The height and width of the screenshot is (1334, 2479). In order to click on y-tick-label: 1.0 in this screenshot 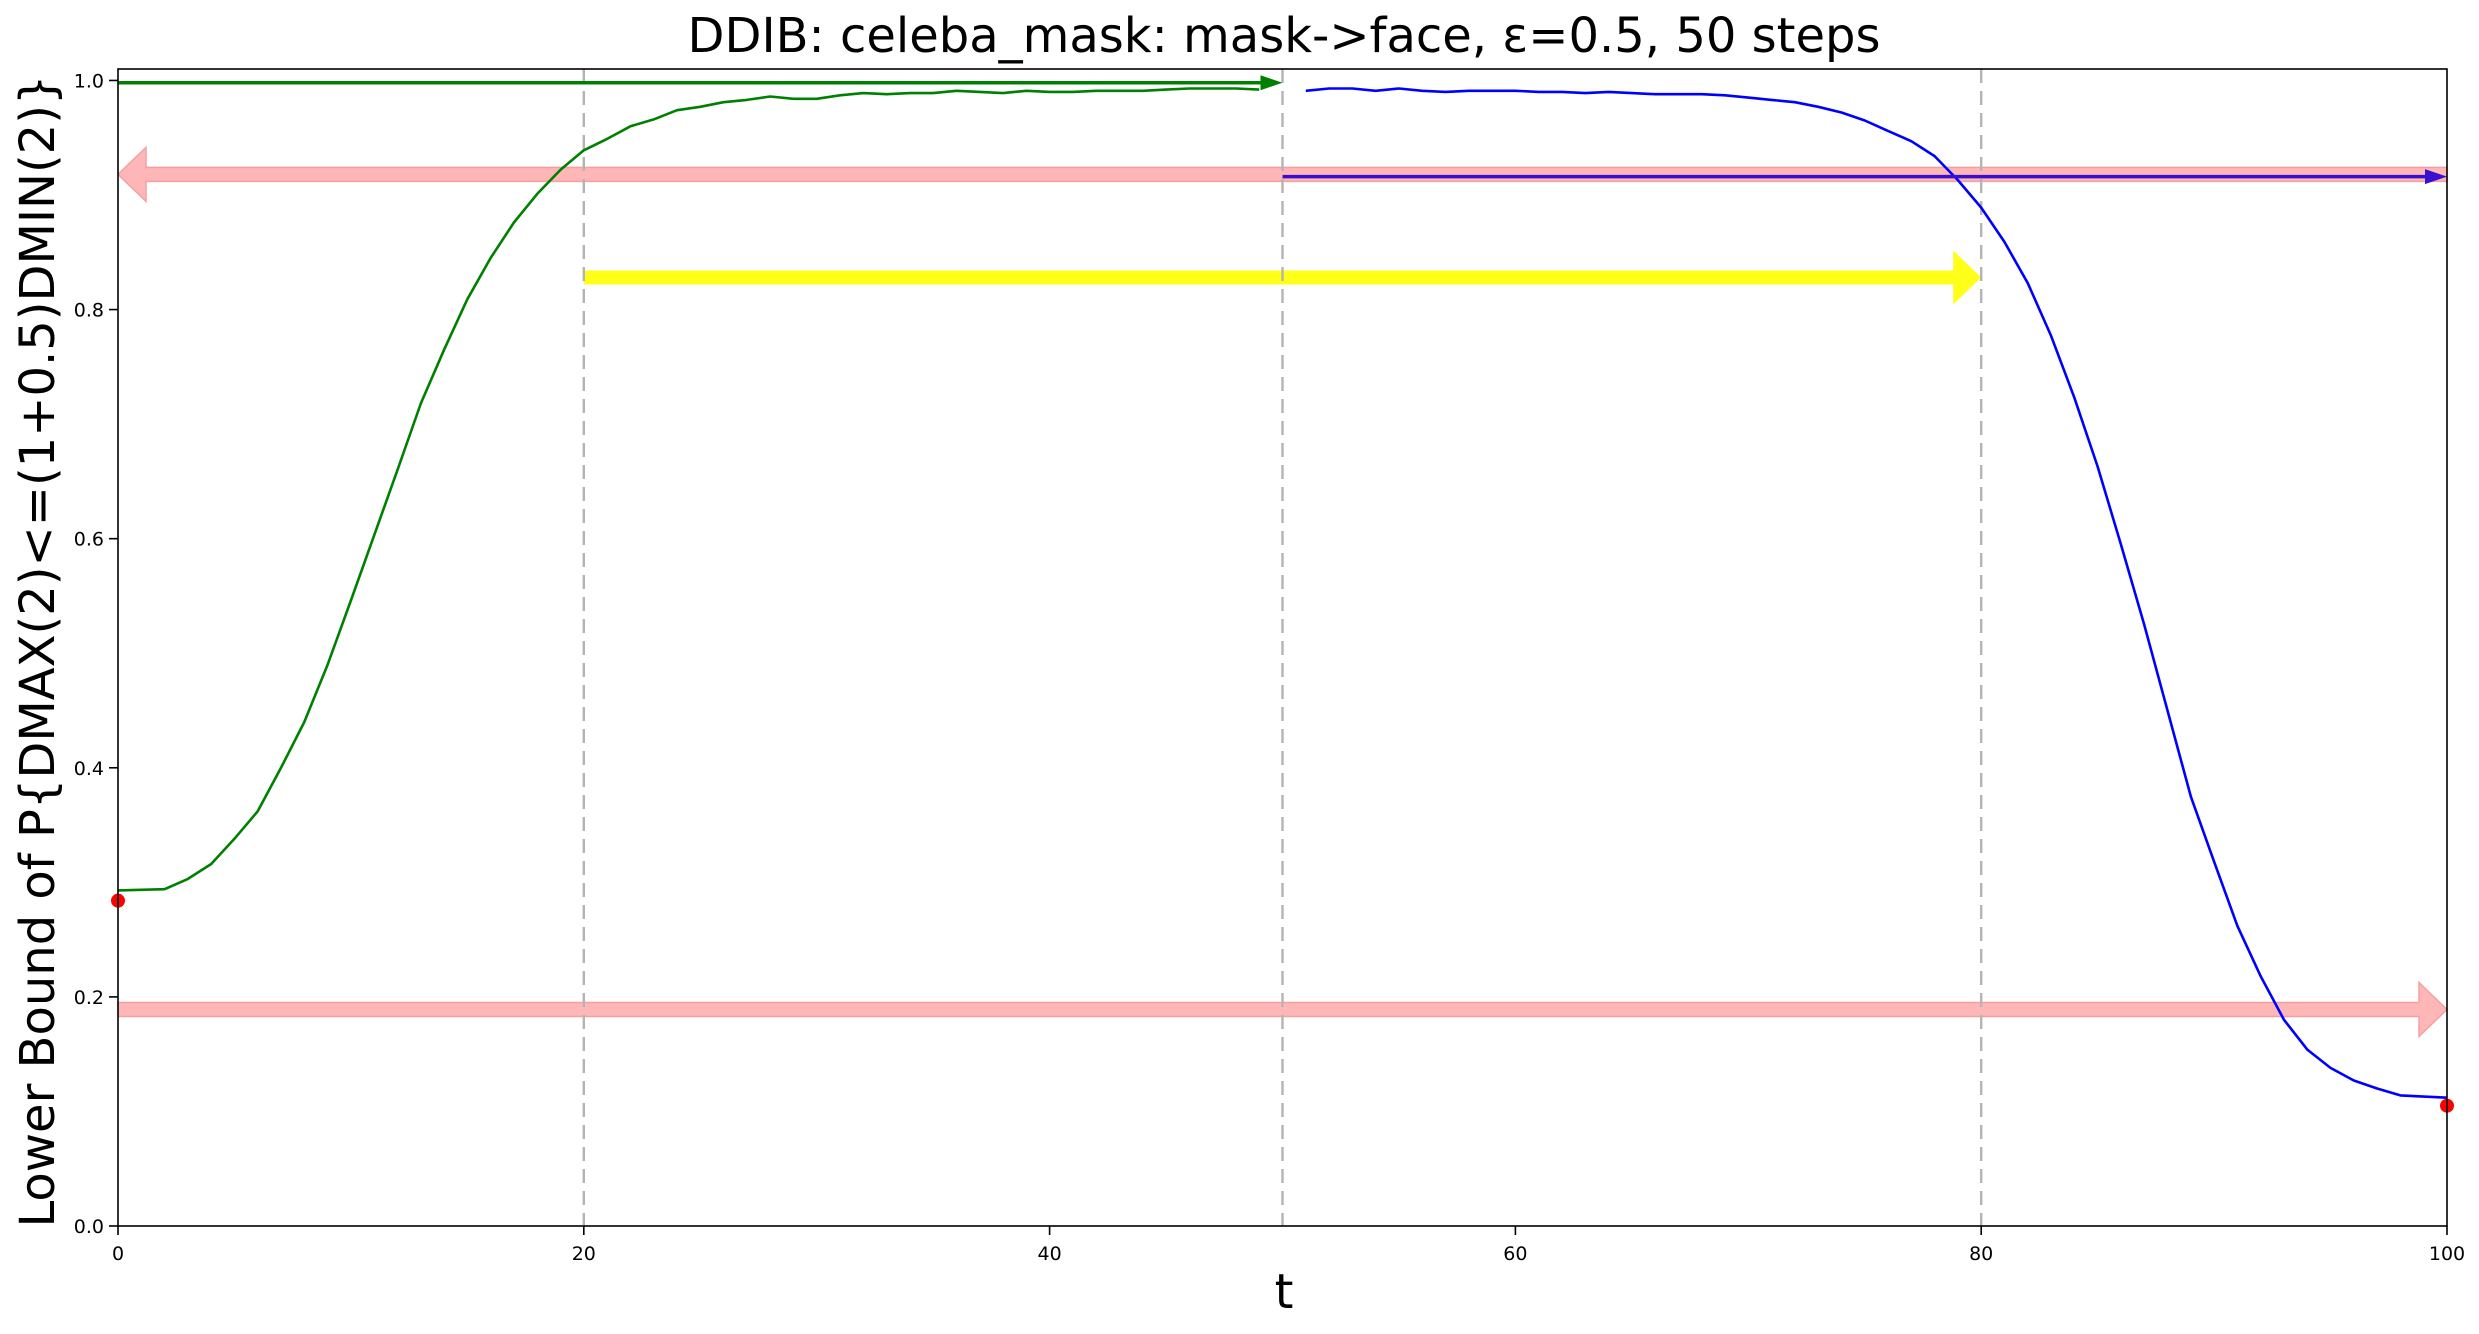, I will do `click(89, 81)`.